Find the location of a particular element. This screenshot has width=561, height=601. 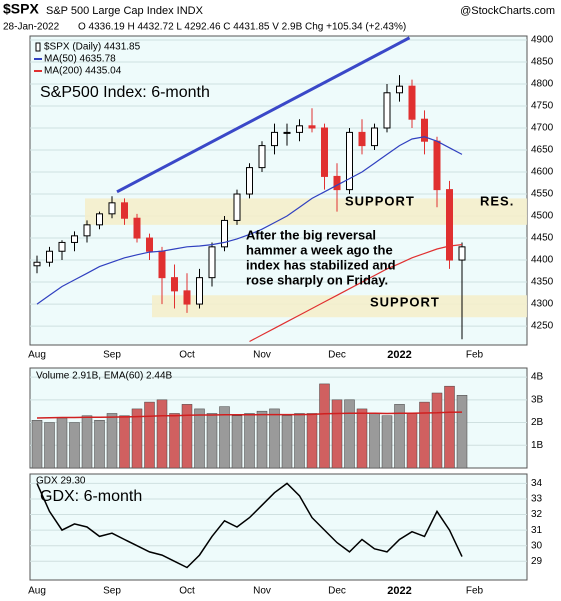

legend-label: MA(50) 4635.78 is located at coordinates (80, 59).